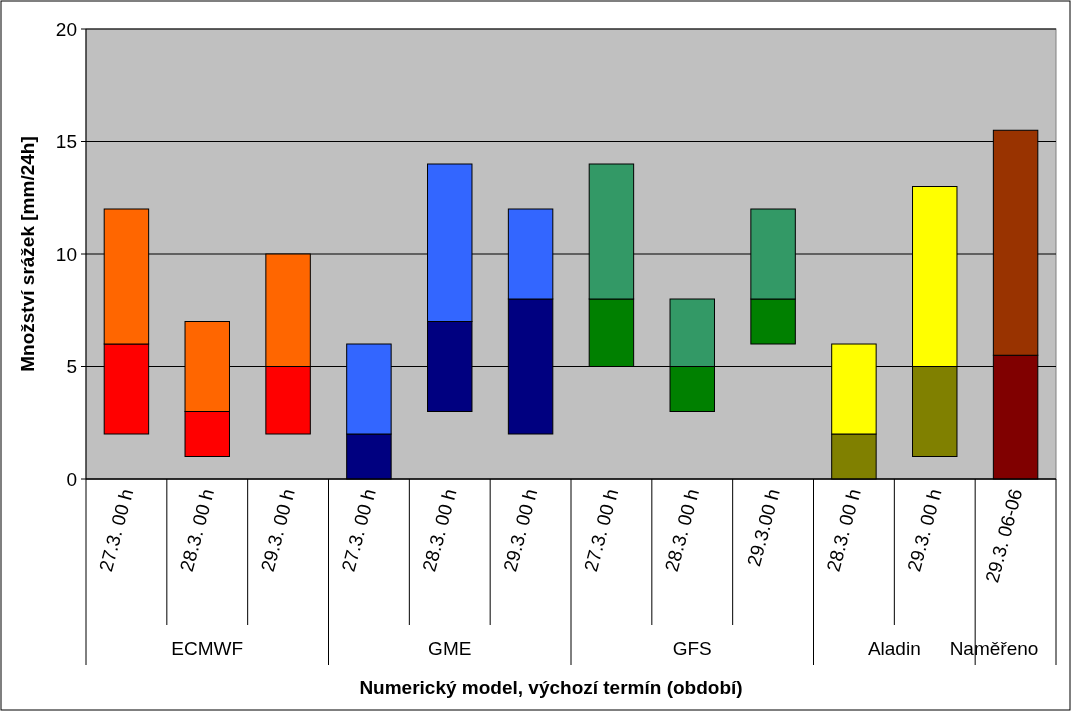 The image size is (1071, 711). What do you see at coordinates (207, 648) in the screenshot?
I see `text: ECMWF` at bounding box center [207, 648].